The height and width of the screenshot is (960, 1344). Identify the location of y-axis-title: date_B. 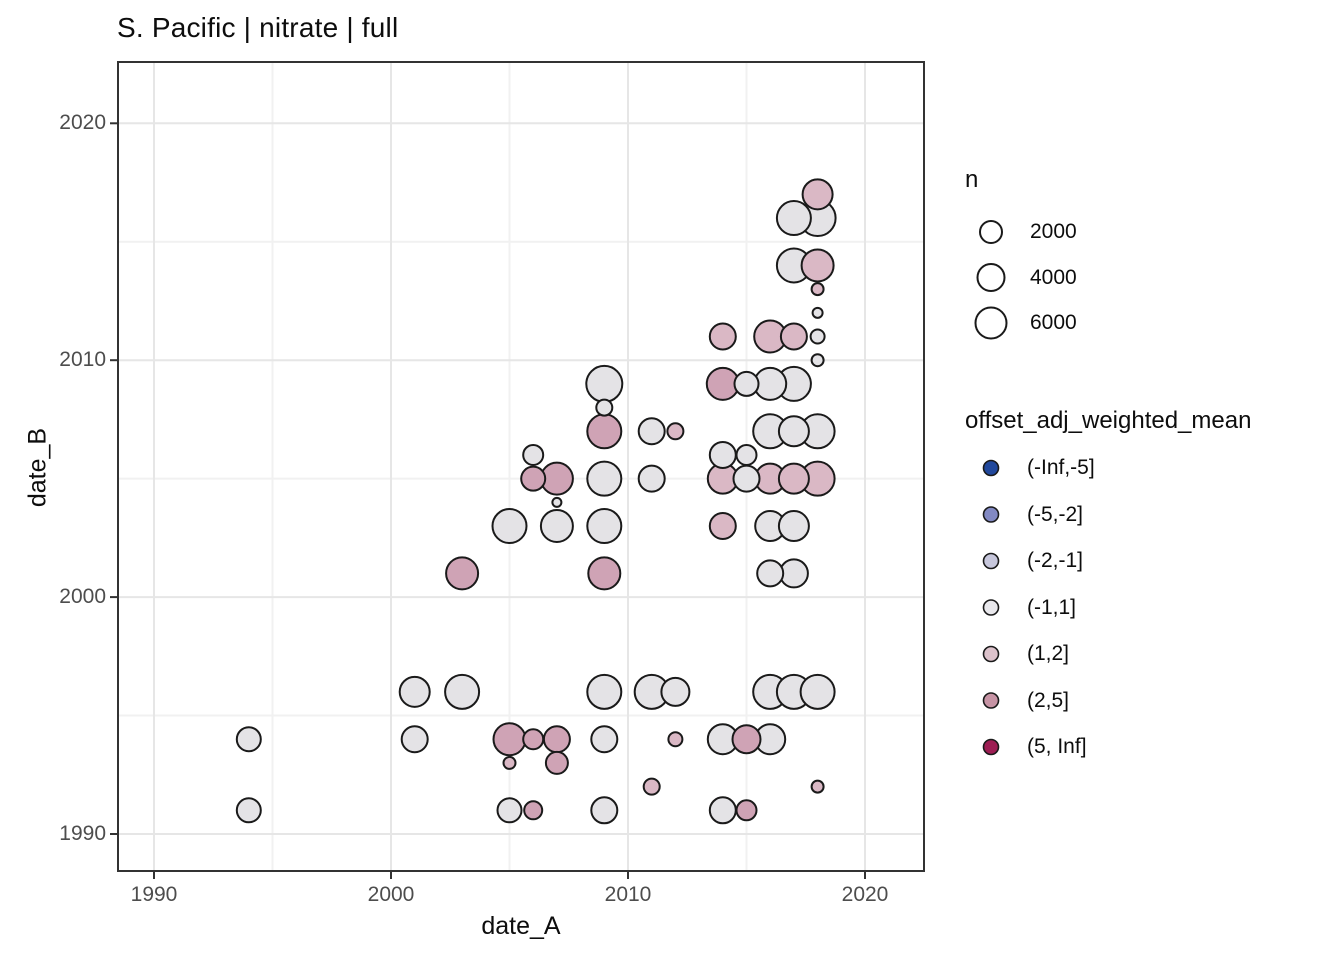
(37, 467).